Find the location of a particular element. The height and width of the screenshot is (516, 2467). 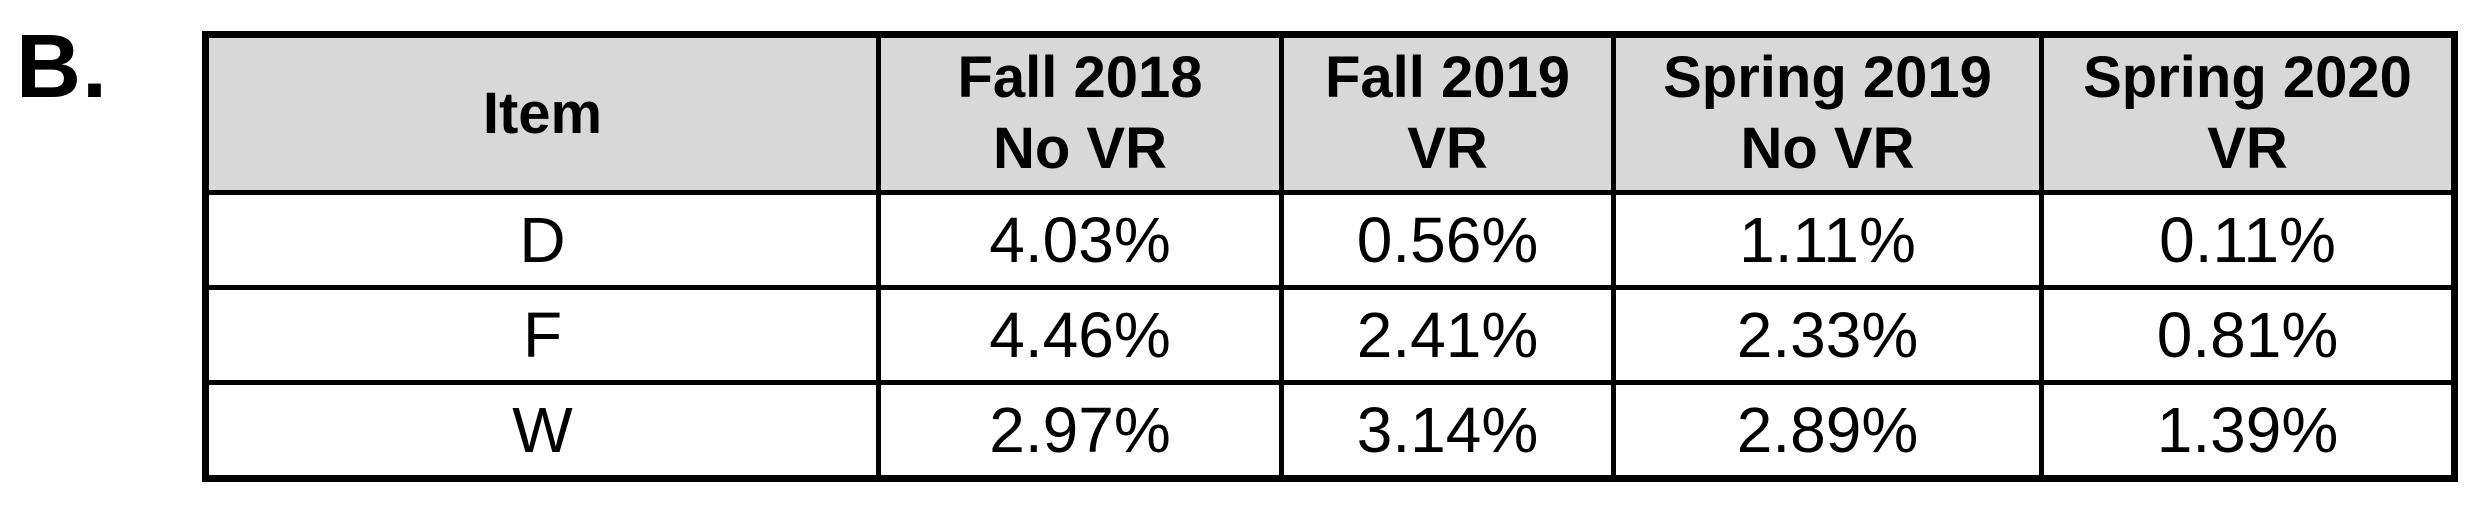

value-cell: 0.81% is located at coordinates (2248, 335).